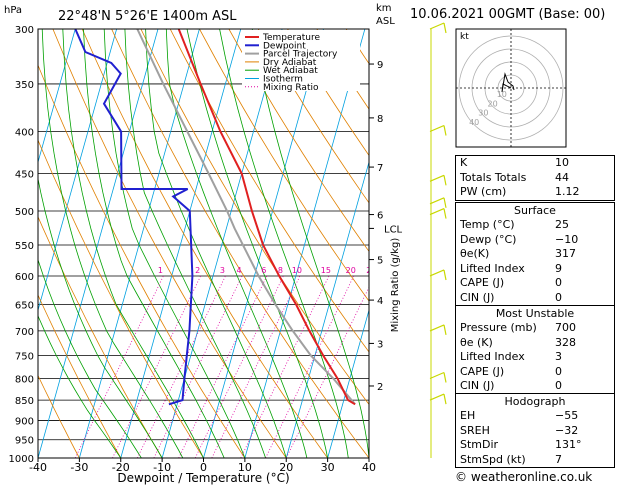 Image resolution: width=629 pixels, height=486 pixels. I want to click on km-tick-label: 5, so click(380, 261).